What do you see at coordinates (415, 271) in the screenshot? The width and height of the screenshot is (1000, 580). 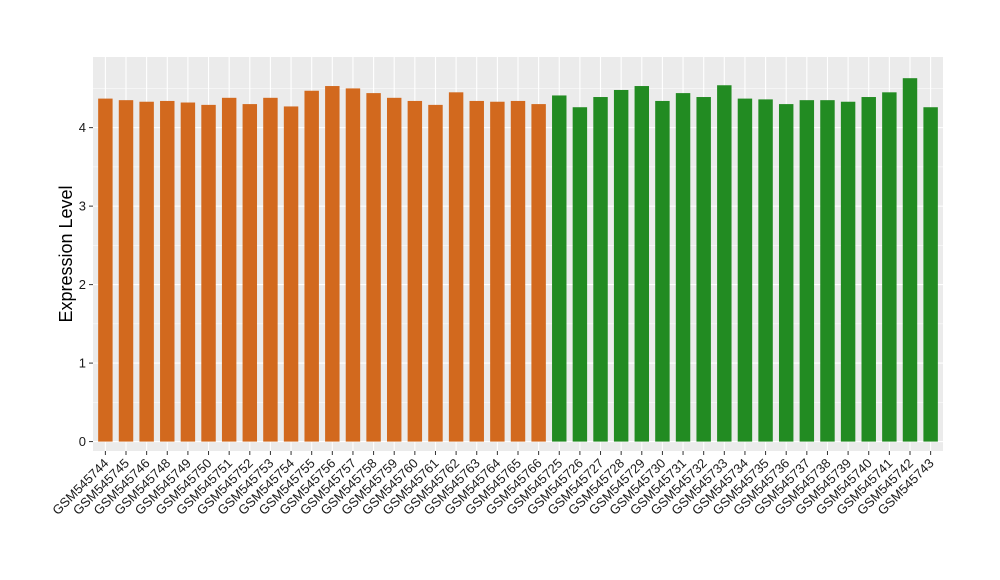 I see `bar-GSM545760` at bounding box center [415, 271].